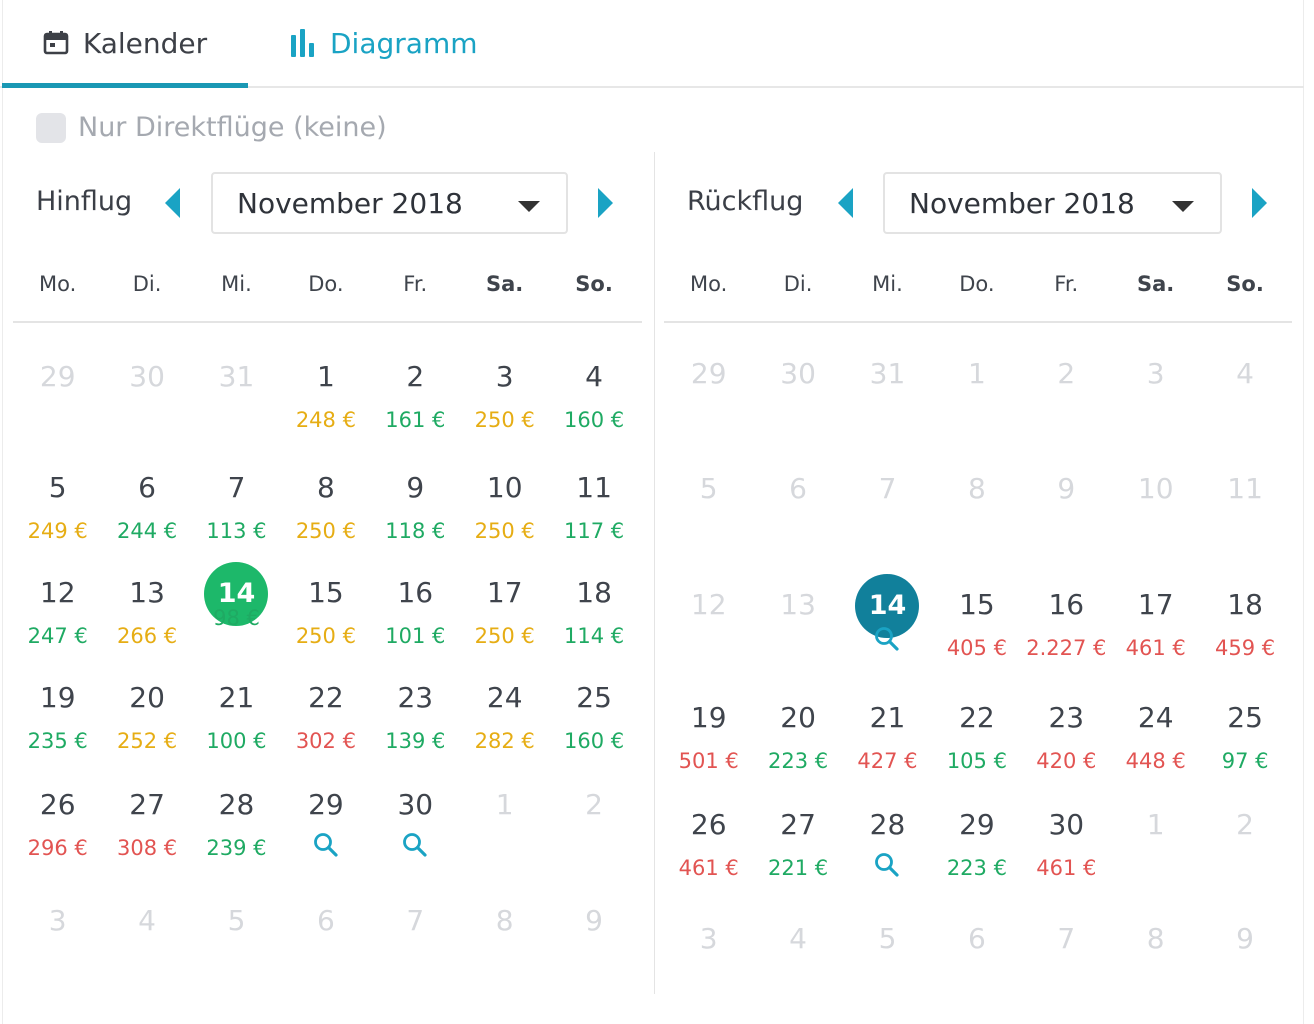 The image size is (1314, 1024). What do you see at coordinates (236, 718) in the screenshot?
I see `day-cell: 21 100 €` at bounding box center [236, 718].